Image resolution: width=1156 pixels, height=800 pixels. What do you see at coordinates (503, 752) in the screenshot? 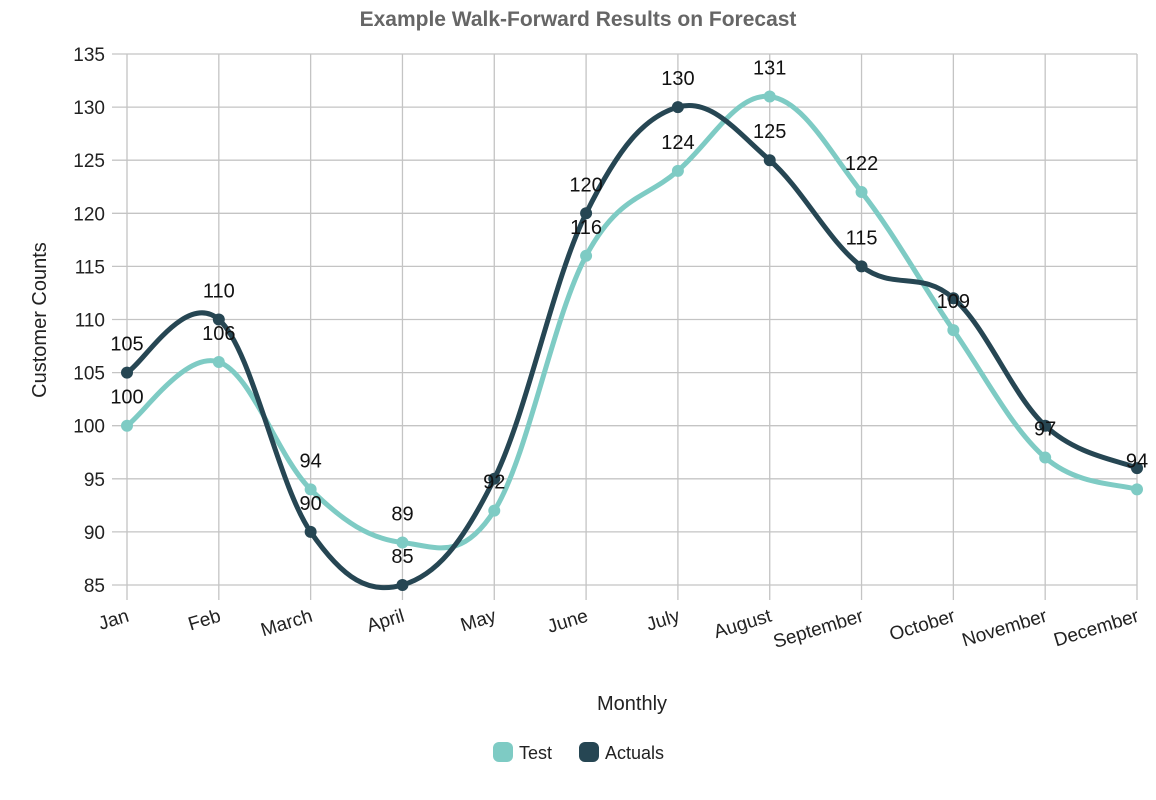
I see `legend-swatch-test` at bounding box center [503, 752].